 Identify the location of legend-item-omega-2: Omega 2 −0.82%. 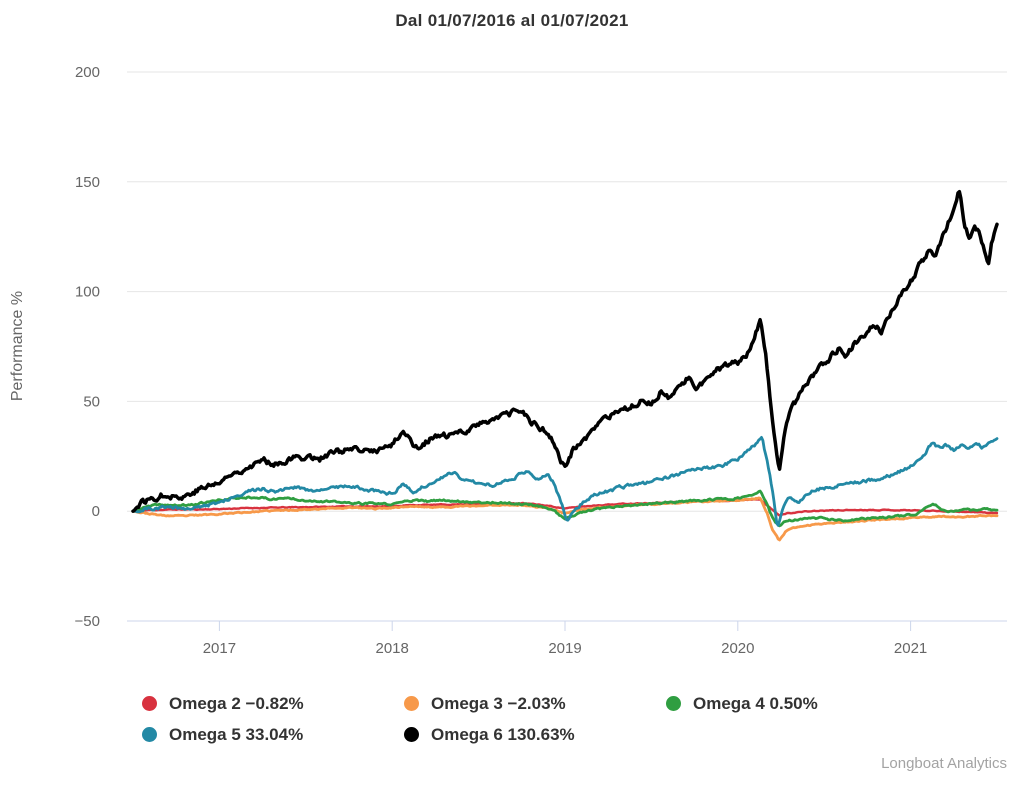
(273, 703).